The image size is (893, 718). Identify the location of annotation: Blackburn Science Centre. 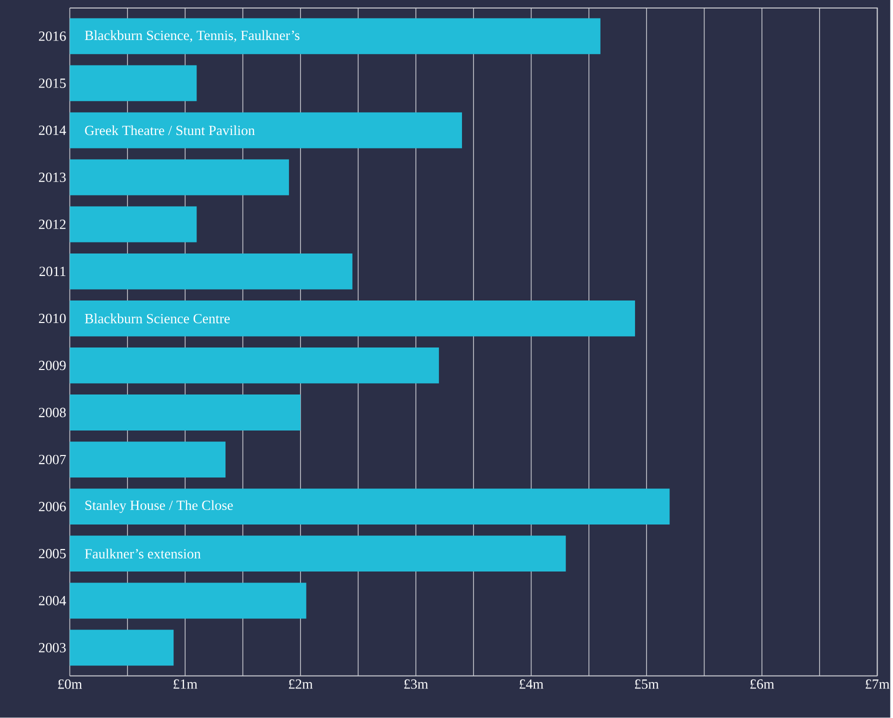
(157, 319).